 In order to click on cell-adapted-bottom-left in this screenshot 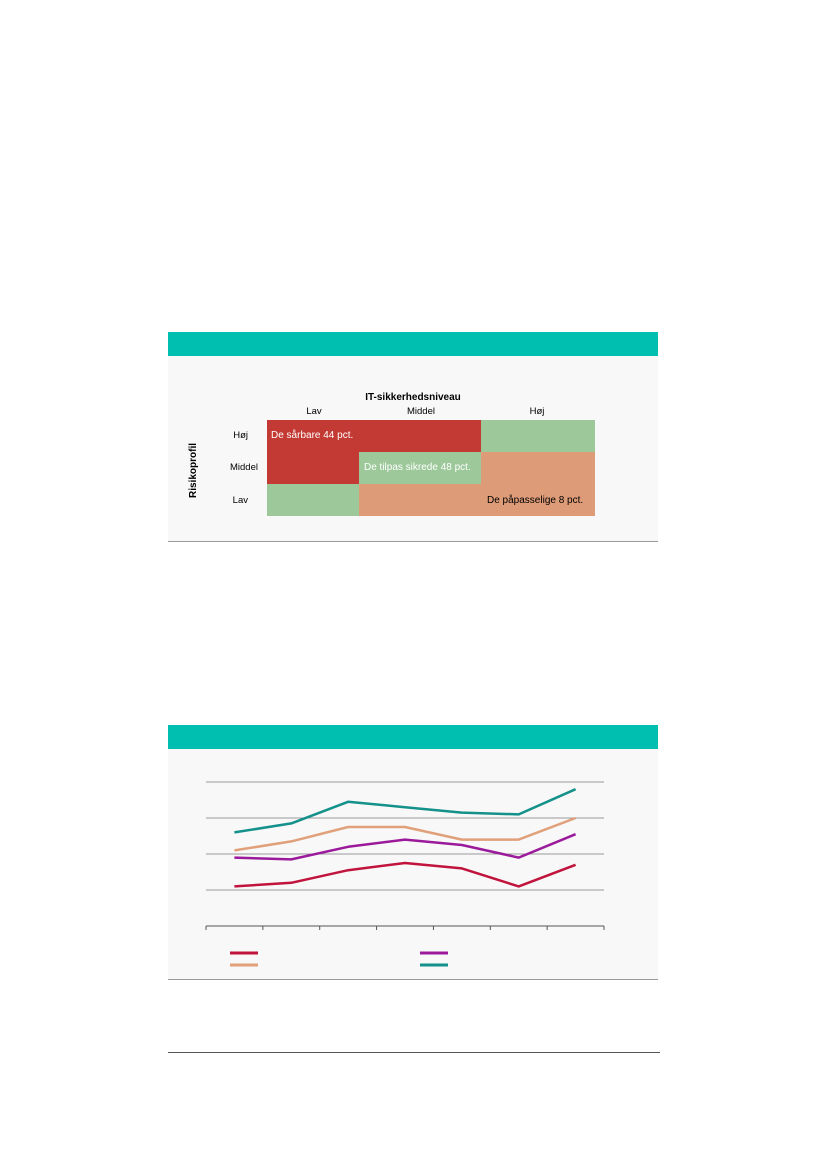, I will do `click(313, 500)`.